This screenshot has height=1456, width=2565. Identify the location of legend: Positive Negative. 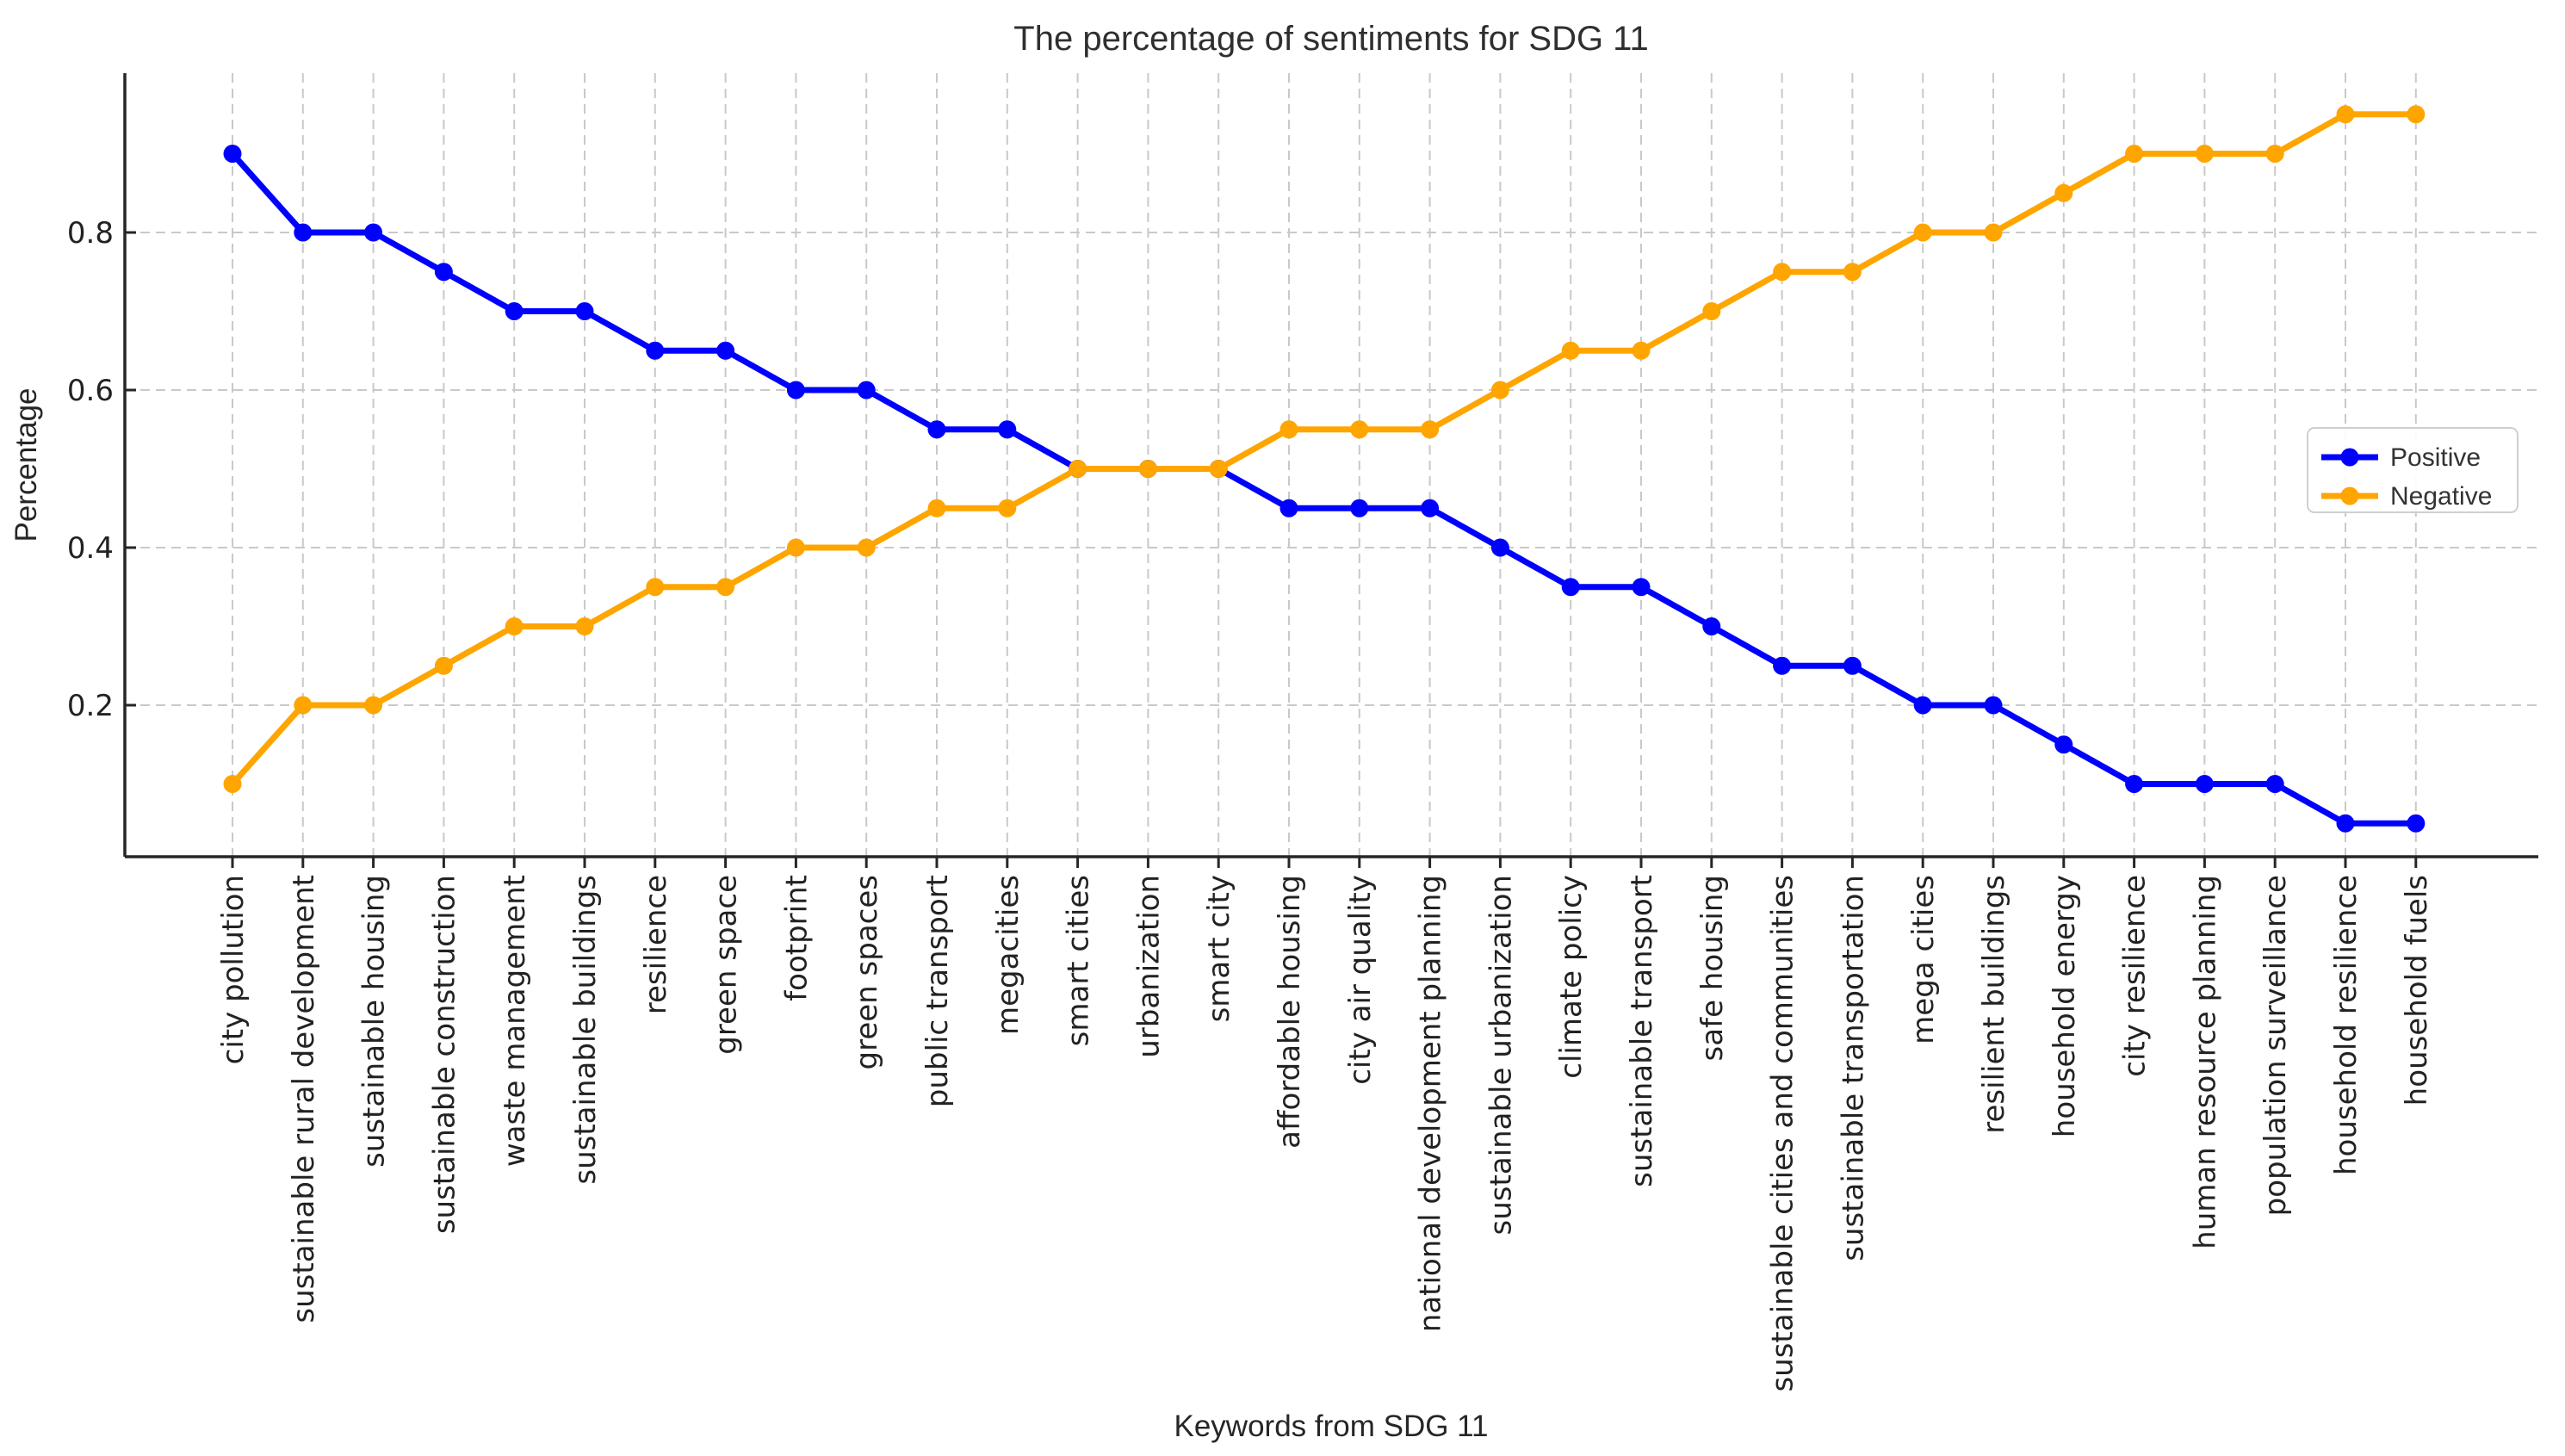
(2413, 470).